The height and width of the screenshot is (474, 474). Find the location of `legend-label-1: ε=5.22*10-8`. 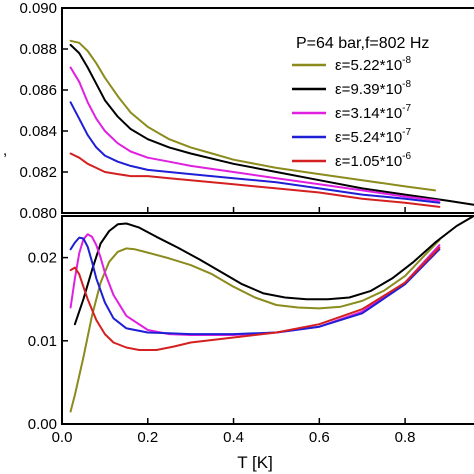

legend-label-1: ε=5.22*10-8 is located at coordinates (373, 64).